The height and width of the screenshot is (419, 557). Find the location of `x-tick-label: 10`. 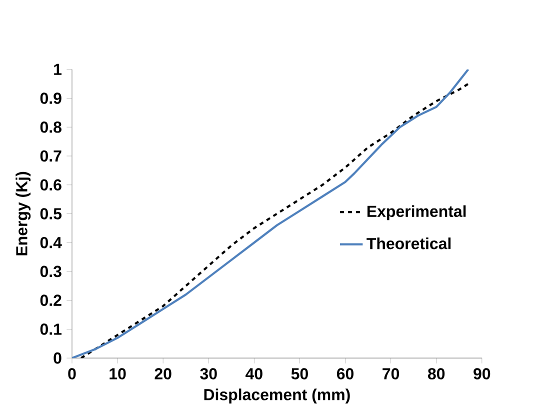

x-tick-label: 10 is located at coordinates (118, 374).